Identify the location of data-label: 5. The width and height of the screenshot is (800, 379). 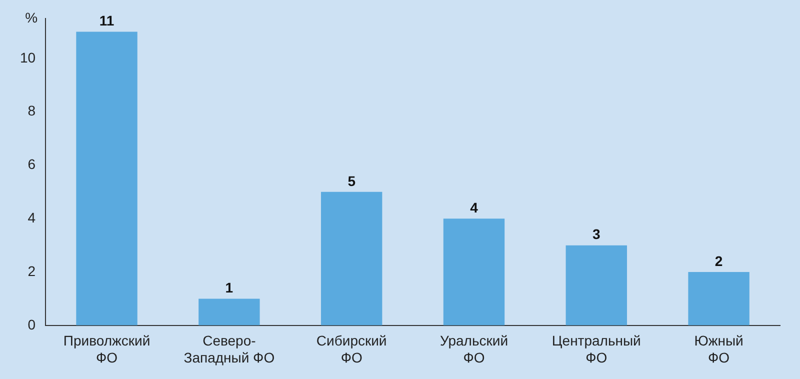
(352, 180).